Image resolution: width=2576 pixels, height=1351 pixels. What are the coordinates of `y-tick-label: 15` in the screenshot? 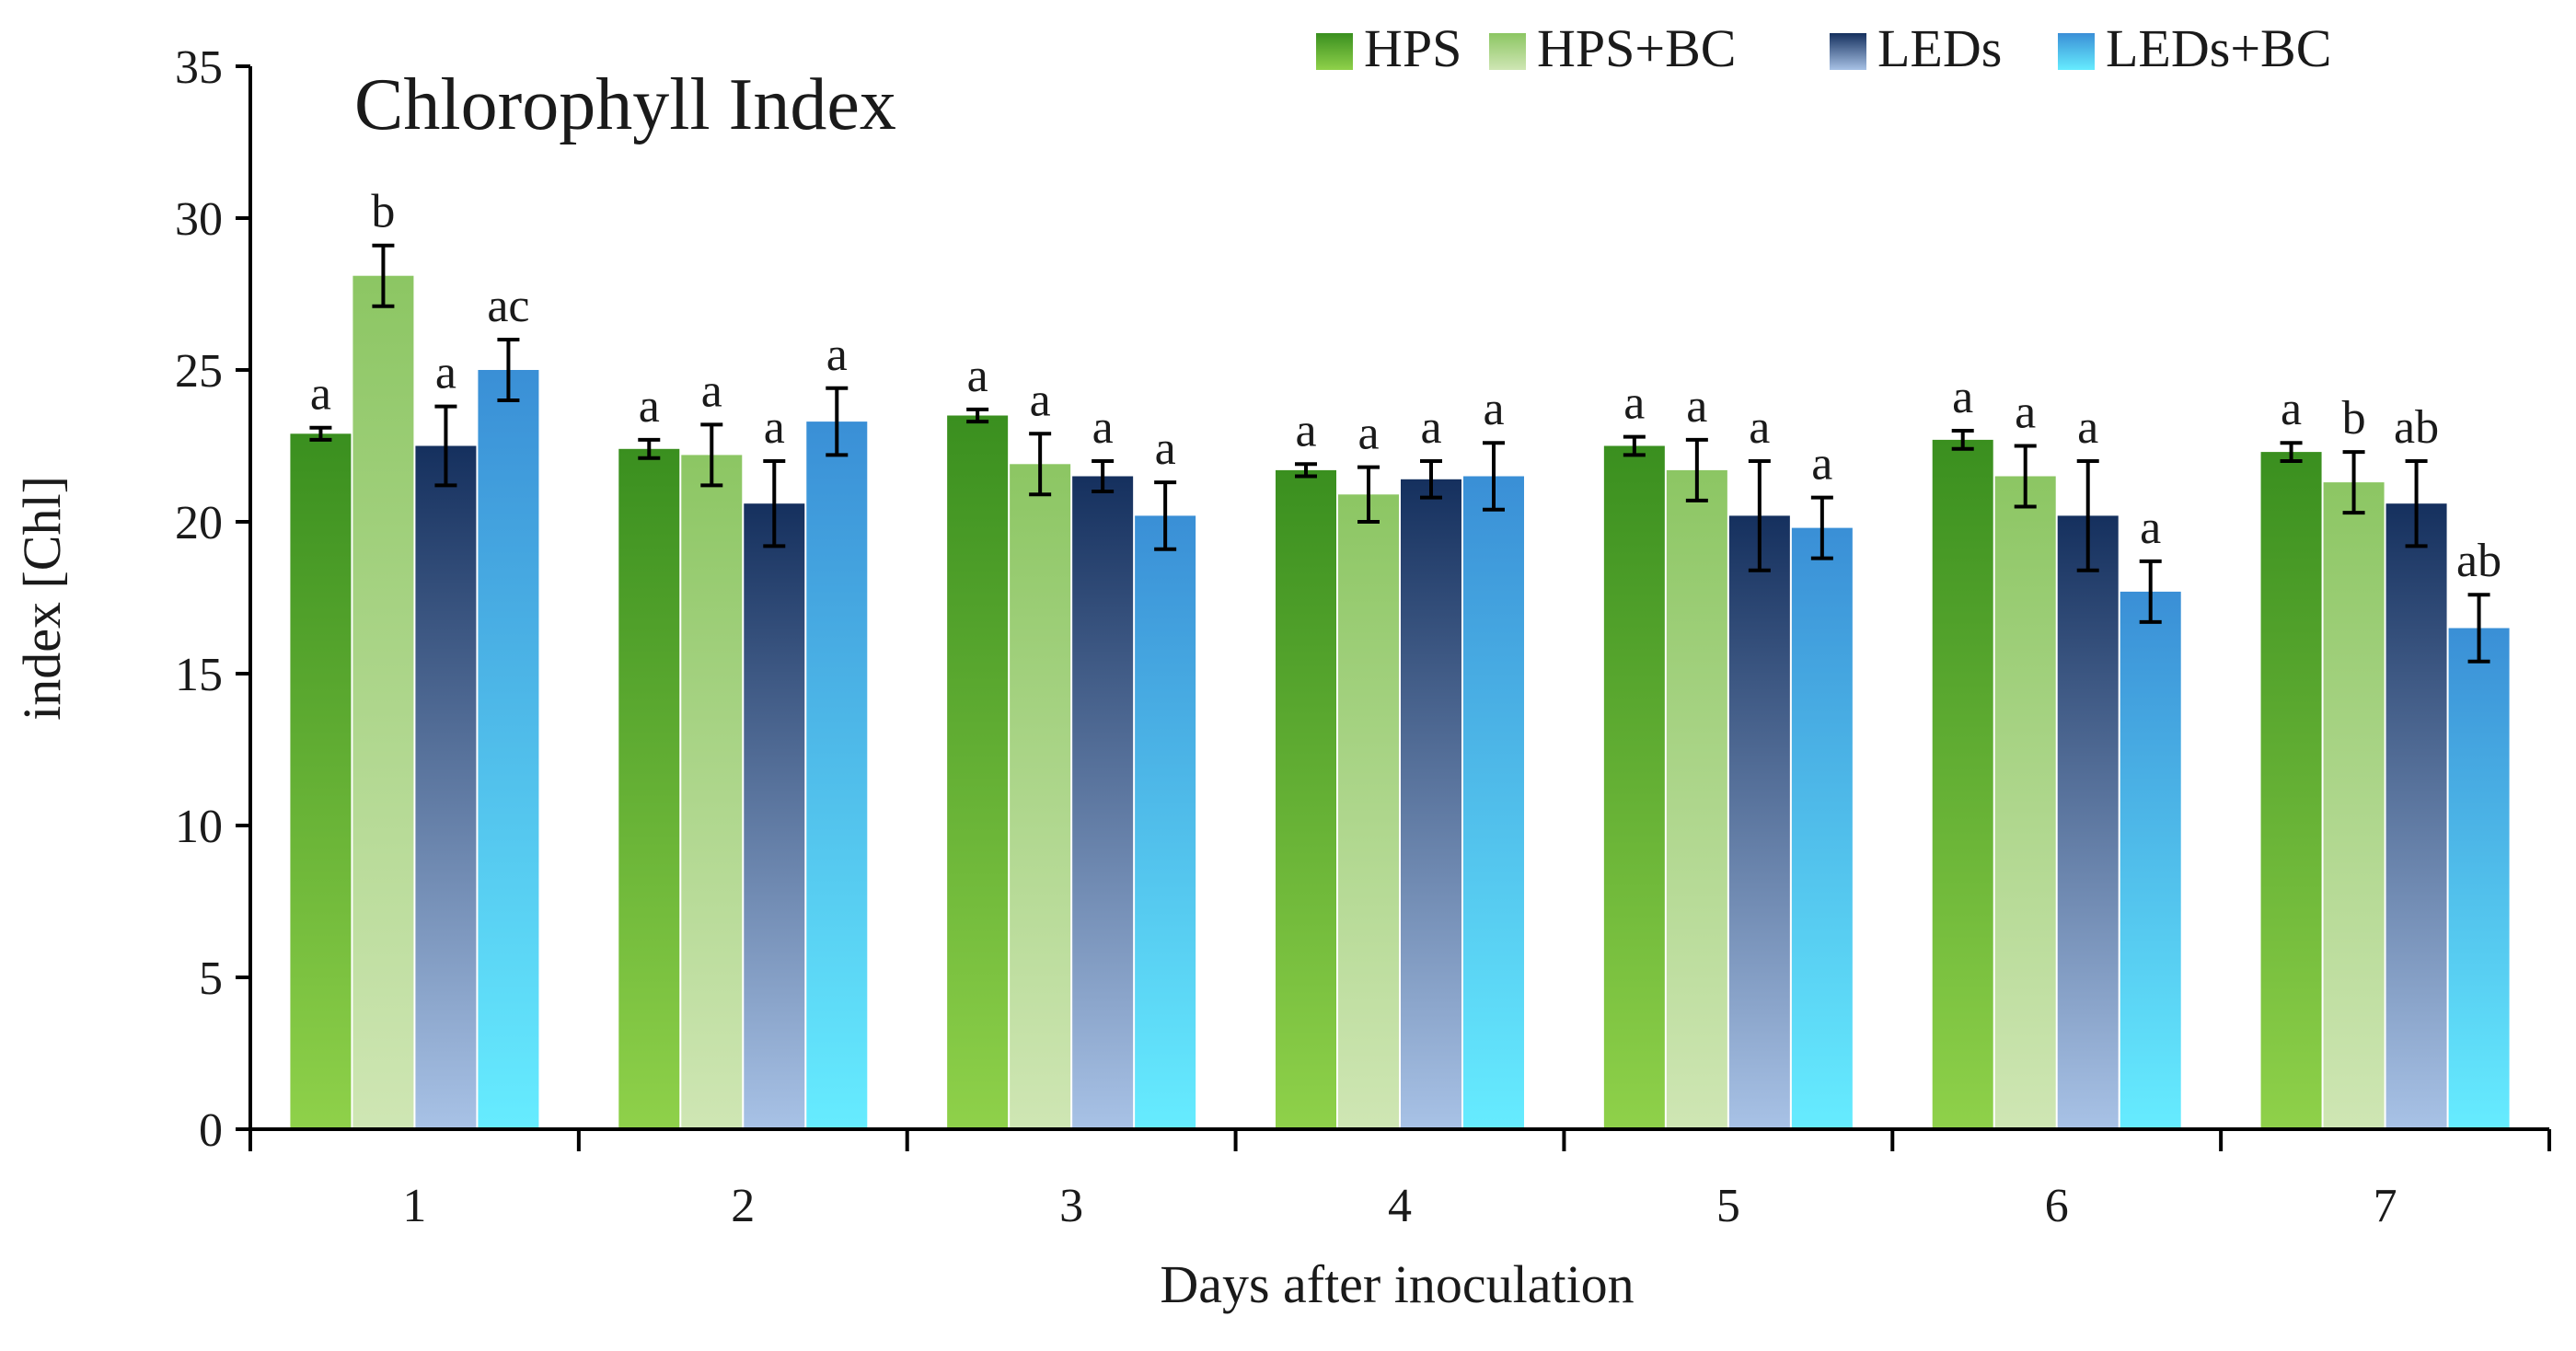 It's located at (199, 675).